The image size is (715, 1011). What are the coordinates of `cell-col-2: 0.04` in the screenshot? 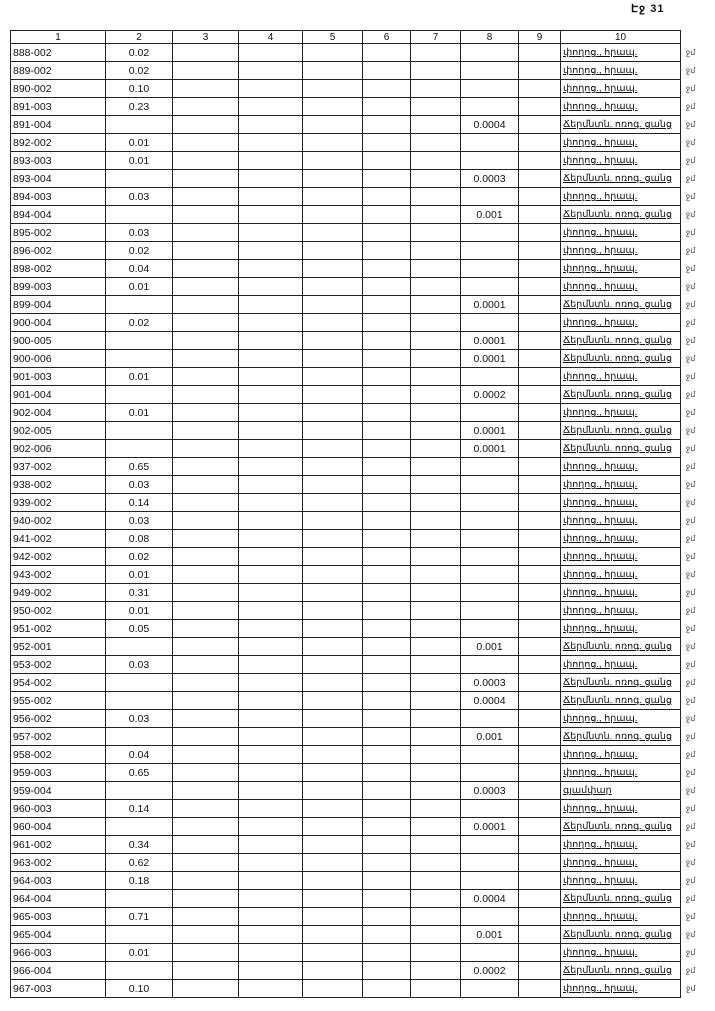 It's located at (139, 754).